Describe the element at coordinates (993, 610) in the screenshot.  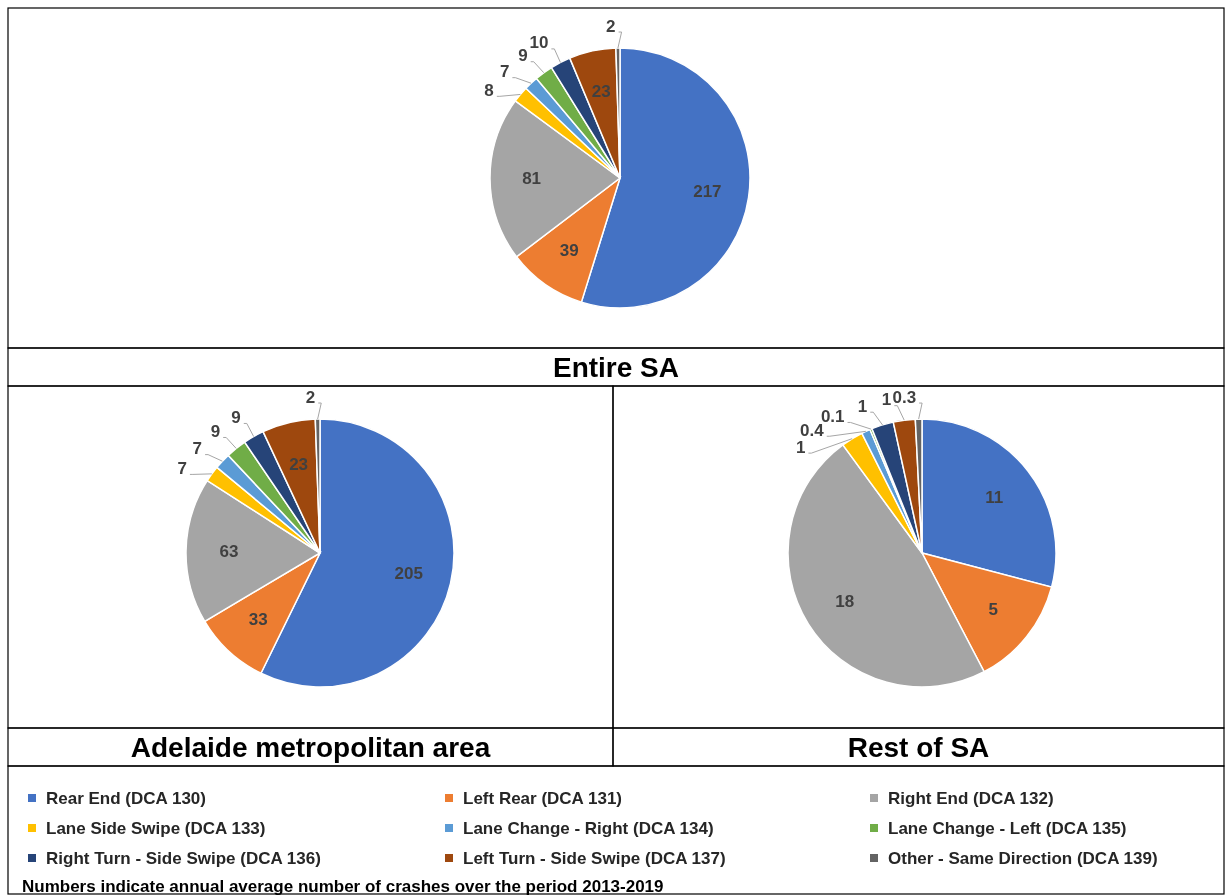
I see `data-label: 5` at that location.